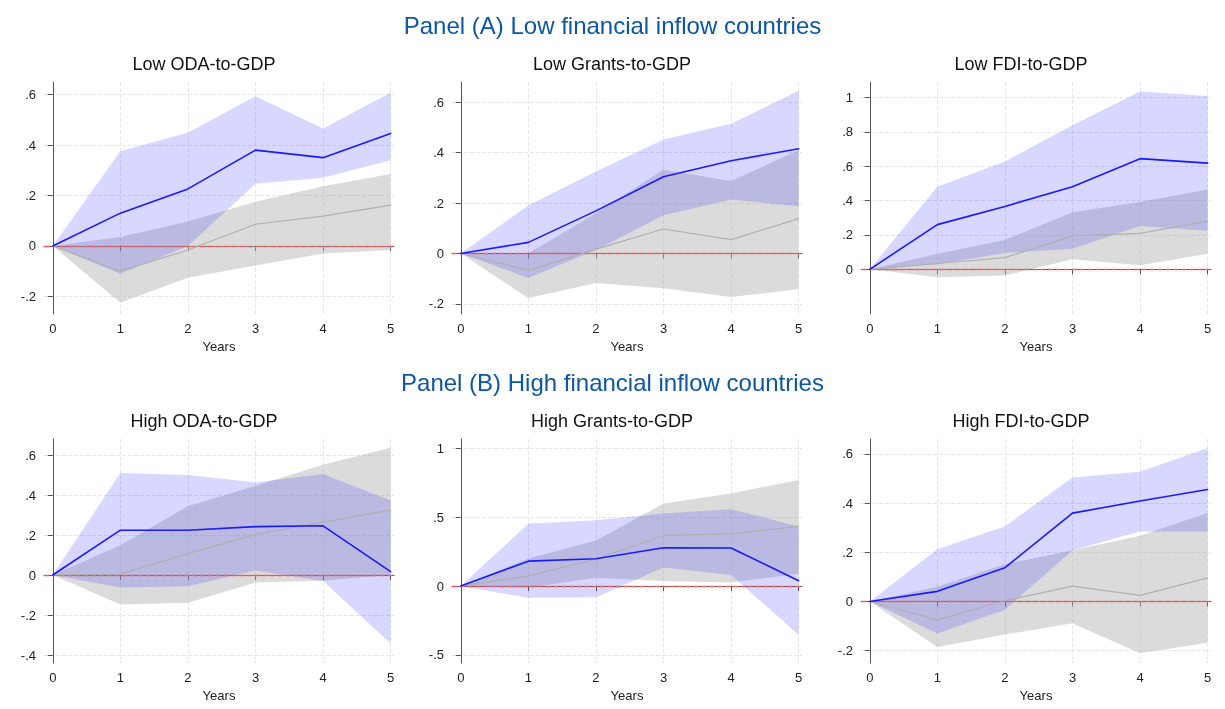 Image resolution: width=1225 pixels, height=709 pixels. What do you see at coordinates (612, 421) in the screenshot?
I see `chart-title: High Grants-to-GDP` at bounding box center [612, 421].